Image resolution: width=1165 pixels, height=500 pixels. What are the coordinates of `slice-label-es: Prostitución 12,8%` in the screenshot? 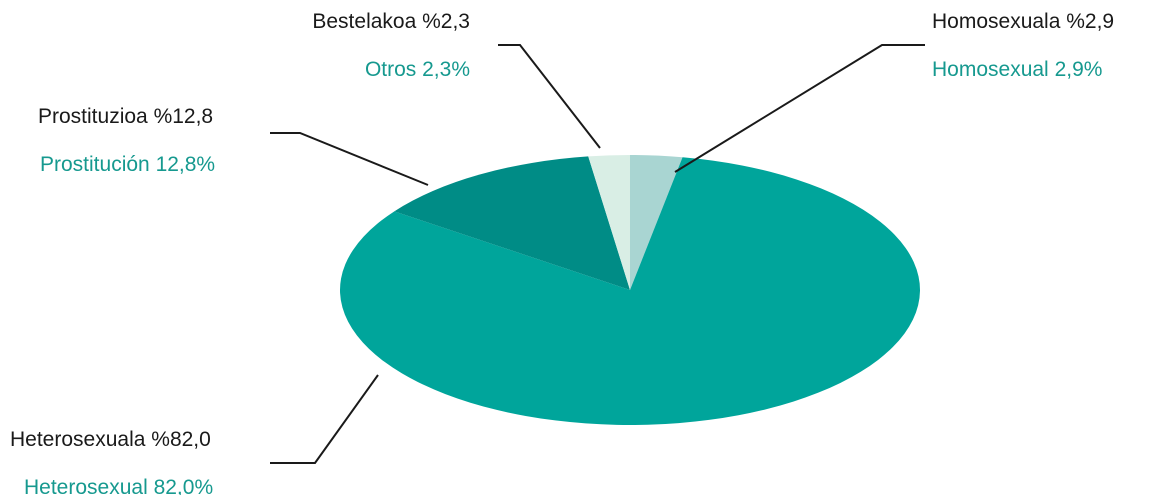 It's located at (127, 164).